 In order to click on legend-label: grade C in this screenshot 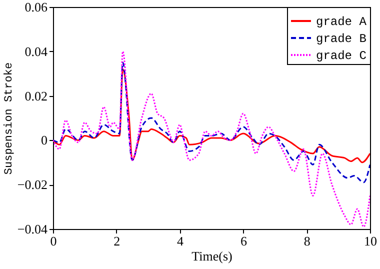, I will do `click(341, 56)`.